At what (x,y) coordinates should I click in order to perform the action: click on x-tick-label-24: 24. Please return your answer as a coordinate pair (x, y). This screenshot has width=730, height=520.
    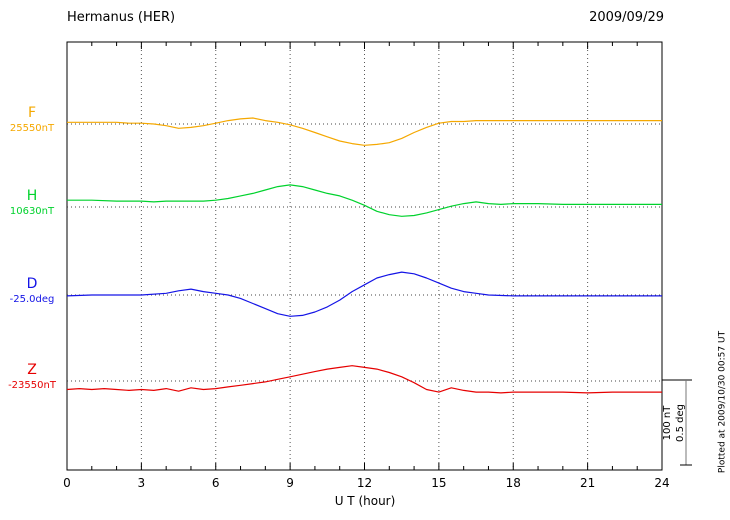
    Looking at the image, I should click on (661, 483).